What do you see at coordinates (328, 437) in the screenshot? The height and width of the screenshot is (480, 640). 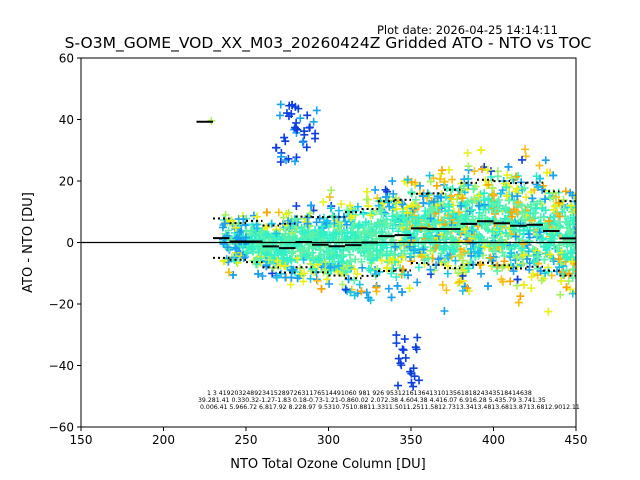 I see `x-axis: 150 200 250 300 350 400 450` at bounding box center [328, 437].